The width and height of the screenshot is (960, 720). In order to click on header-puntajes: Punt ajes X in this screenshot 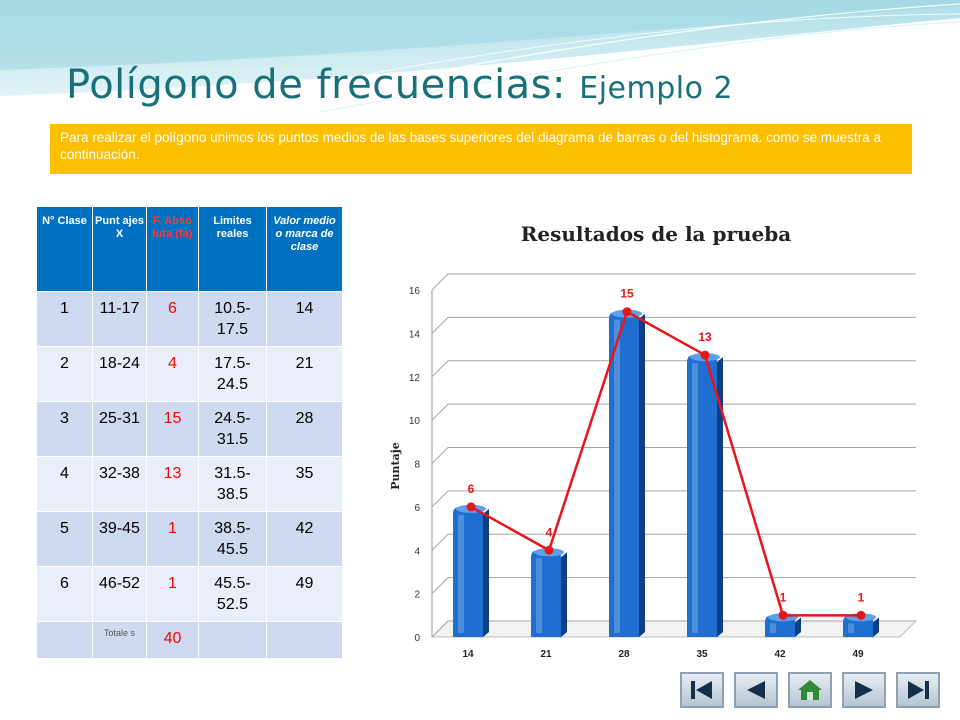, I will do `click(119, 249)`.